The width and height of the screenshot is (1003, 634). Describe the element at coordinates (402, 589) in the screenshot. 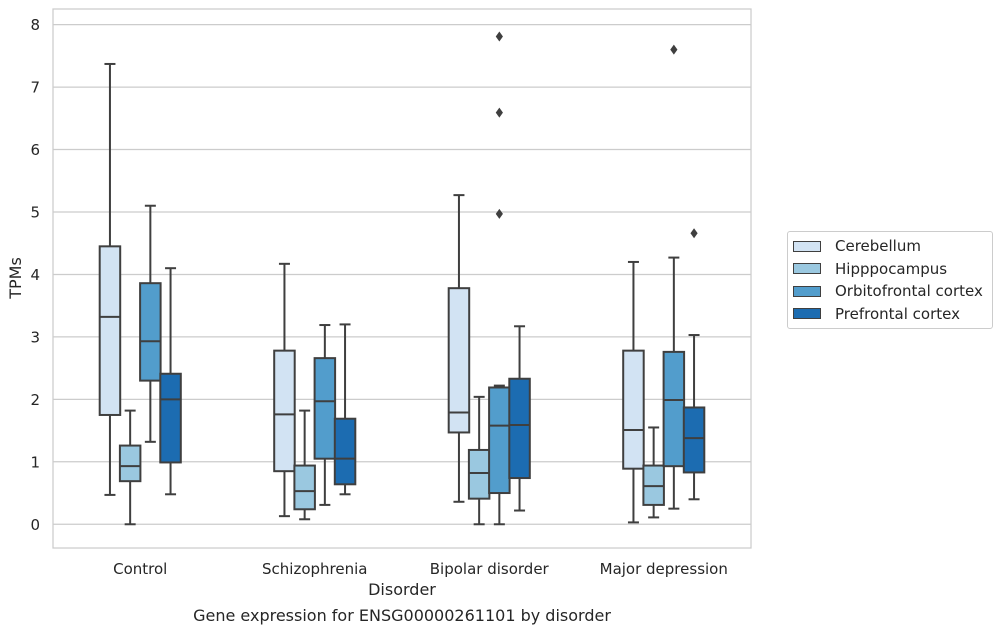

I see `x-axis-label: Disorder` at that location.